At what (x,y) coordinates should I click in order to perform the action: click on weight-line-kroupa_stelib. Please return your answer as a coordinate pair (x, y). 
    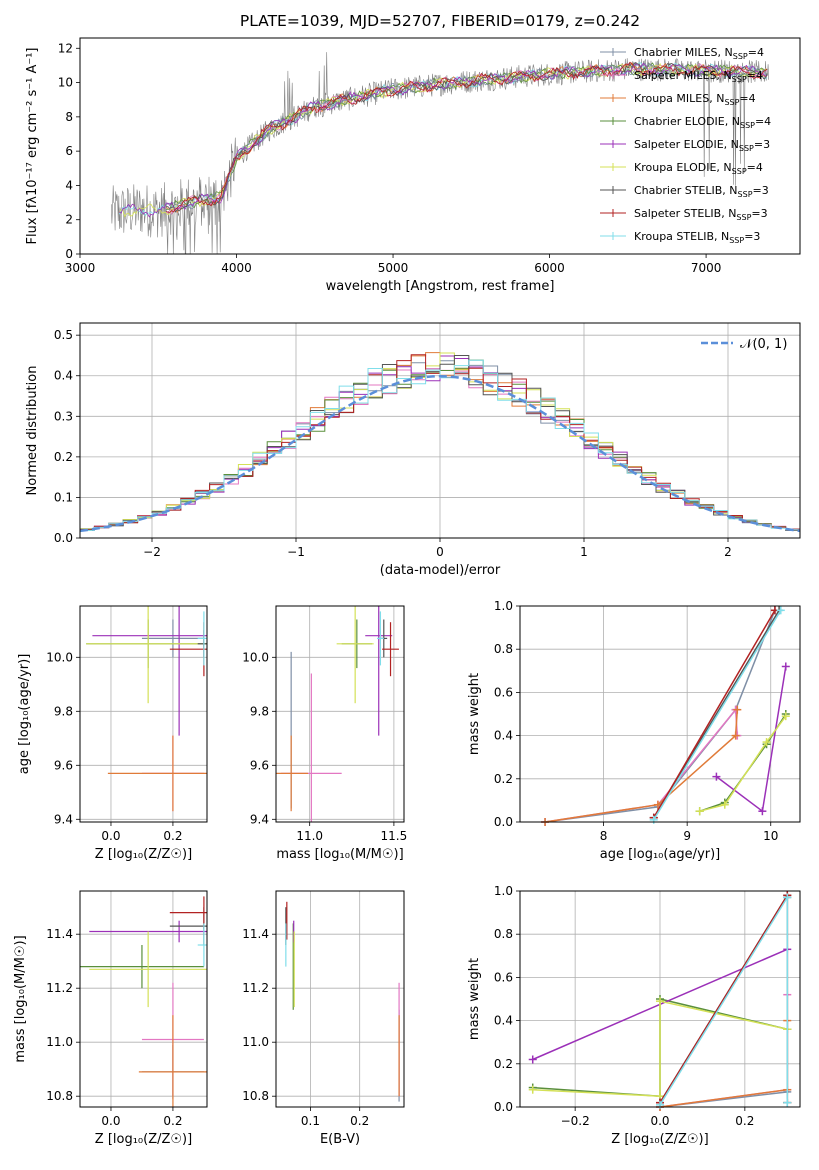
    Looking at the image, I should click on (717, 715).